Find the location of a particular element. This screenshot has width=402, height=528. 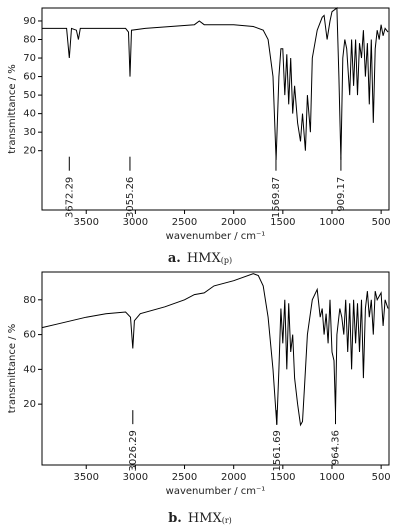

peak-label: 3026.29 is located at coordinates (133, 450).